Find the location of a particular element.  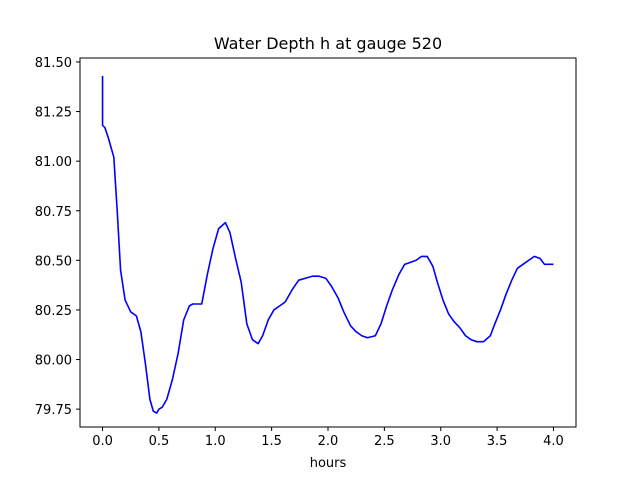

y-tick-label: 80.50 is located at coordinates (53, 261).